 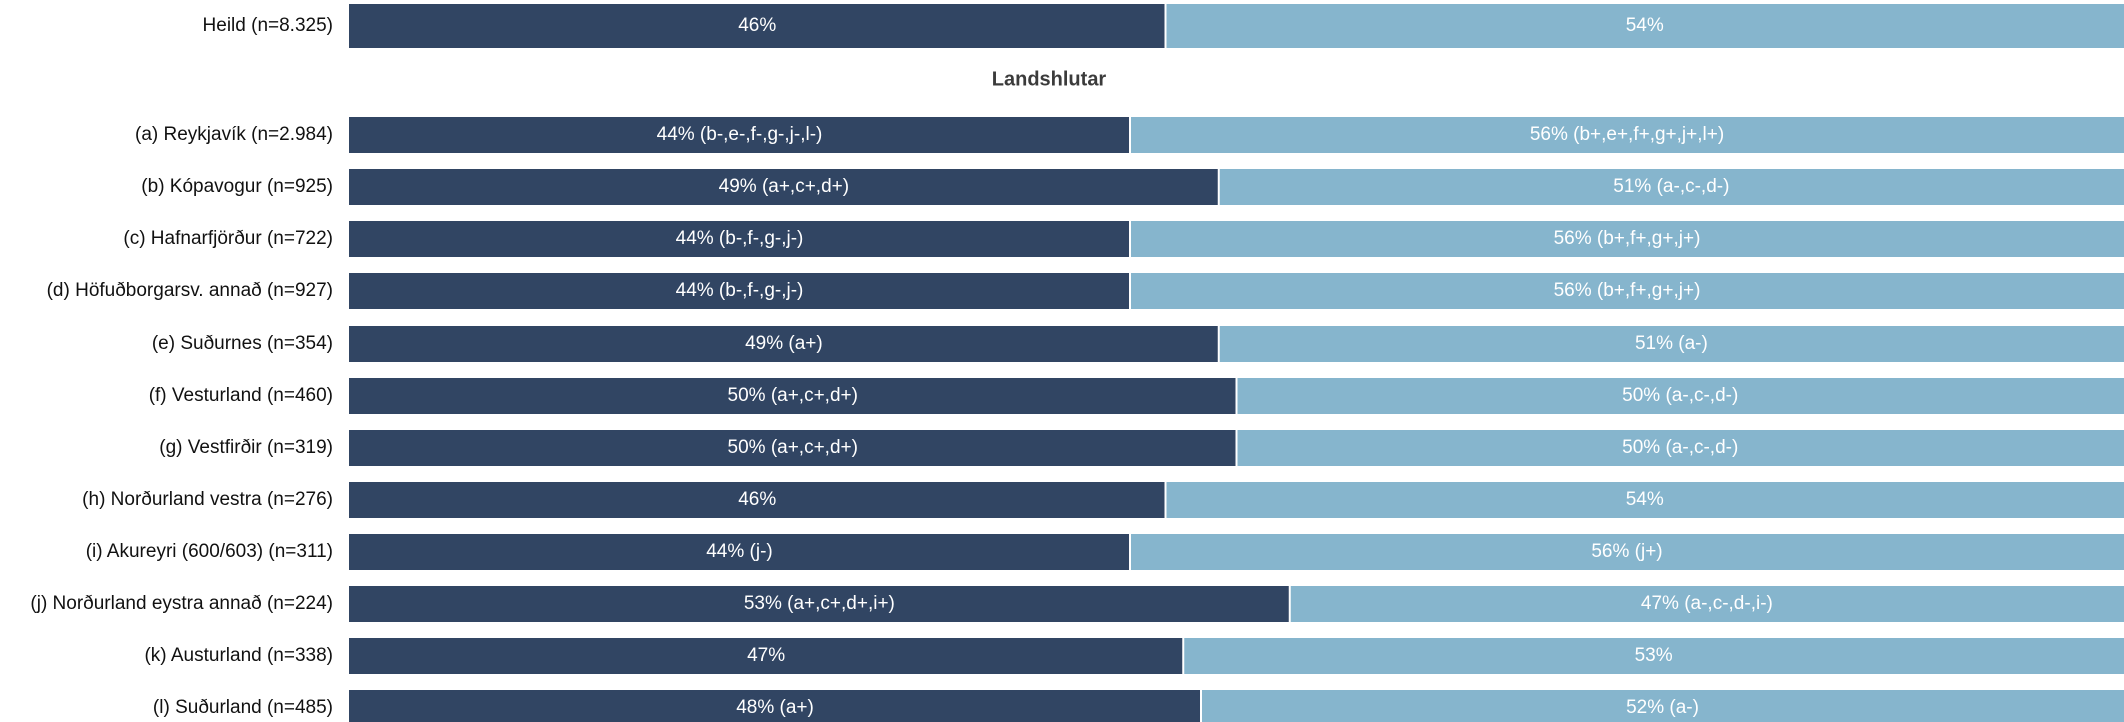 I want to click on row-label: (d) Höfuðborgarsv. annað (n=927), so click(x=190, y=290).